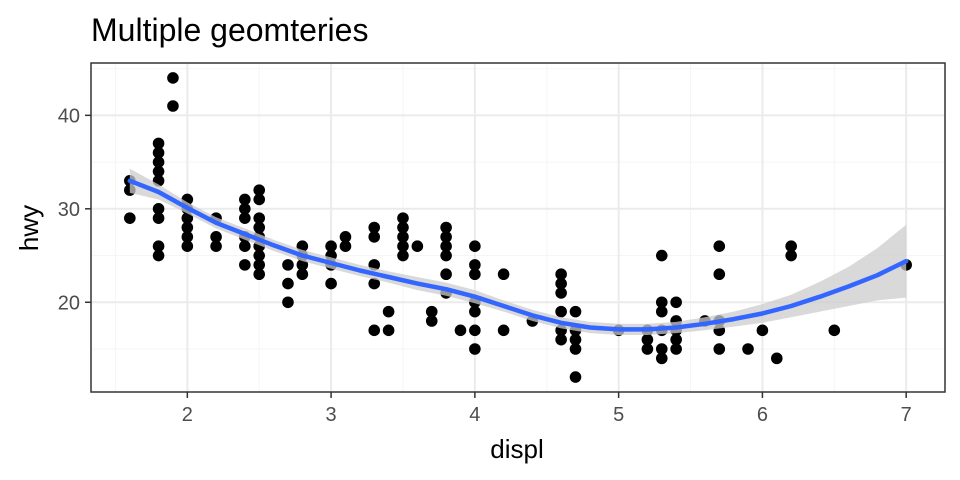 This screenshot has height=480, width=960. Describe the element at coordinates (331, 415) in the screenshot. I see `x-tick-label: 3` at that location.